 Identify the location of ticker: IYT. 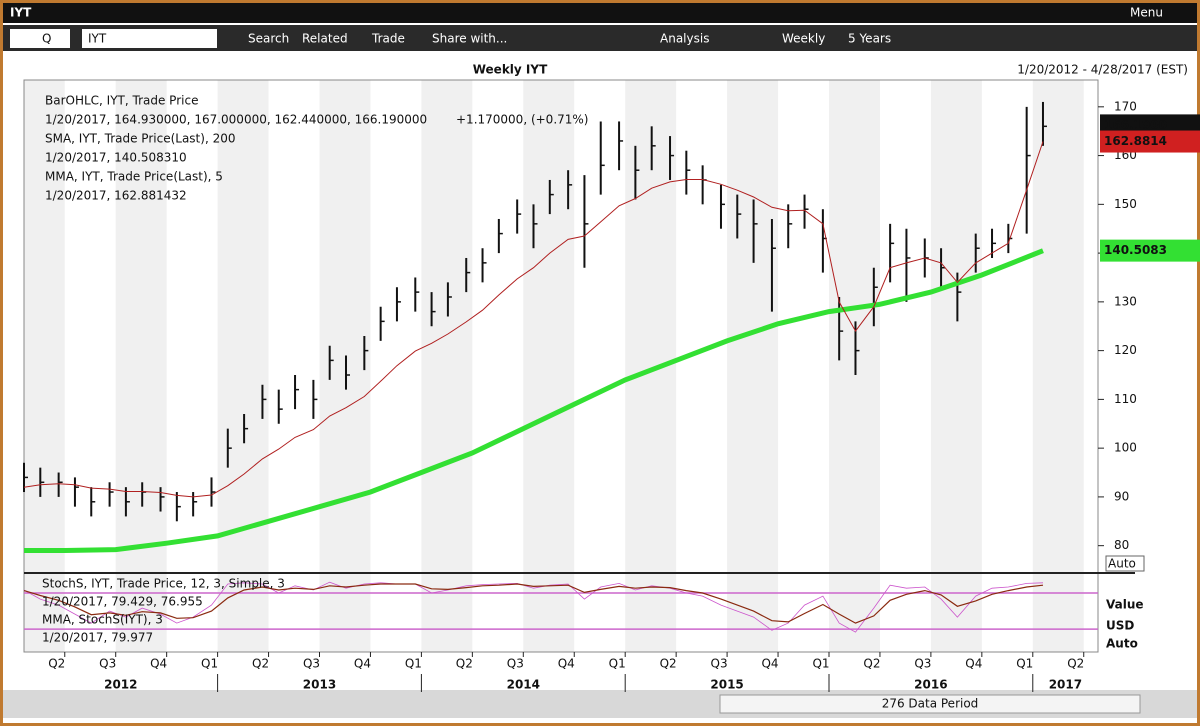
(97, 39).